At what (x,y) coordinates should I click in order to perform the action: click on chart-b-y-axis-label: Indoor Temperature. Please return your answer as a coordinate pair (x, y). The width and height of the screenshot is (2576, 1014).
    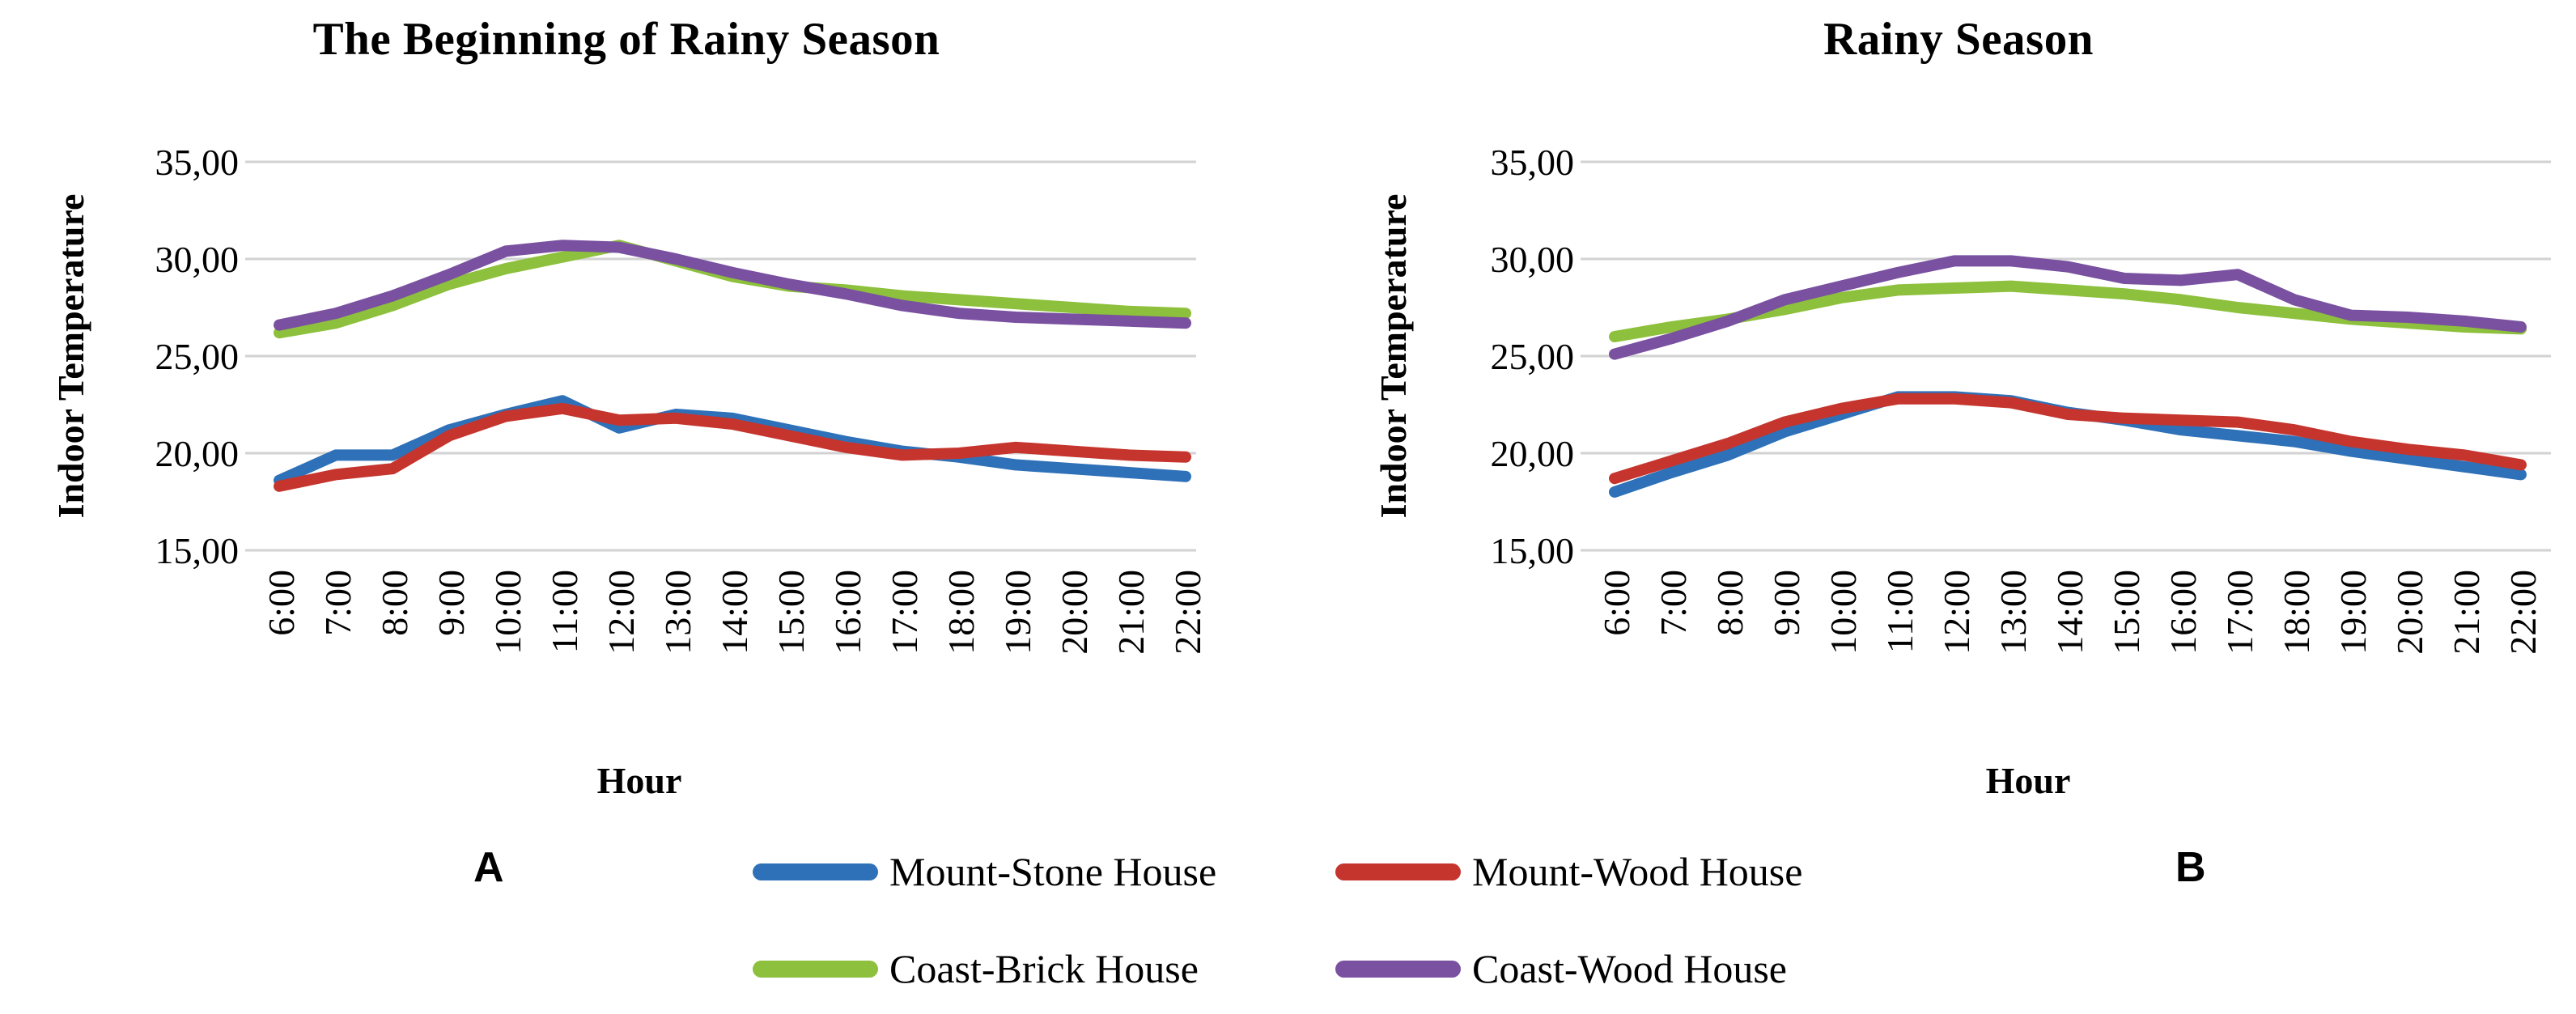
    Looking at the image, I should click on (1393, 356).